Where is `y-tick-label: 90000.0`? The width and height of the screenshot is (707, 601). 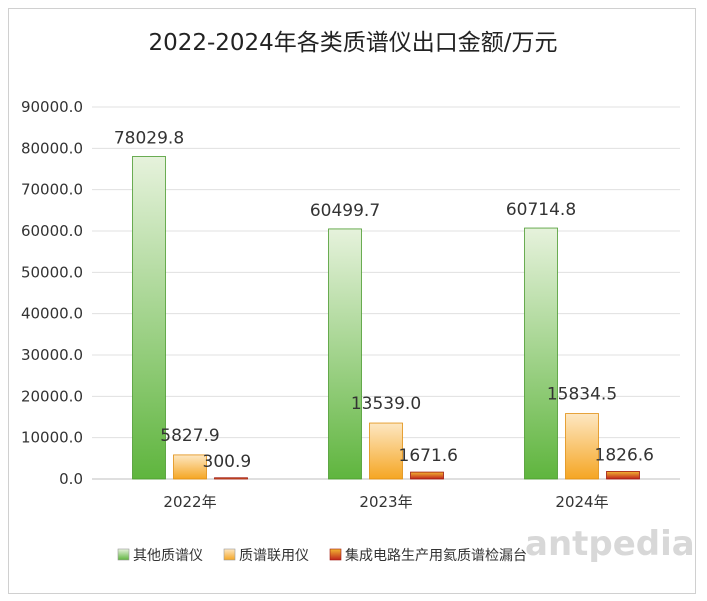
y-tick-label: 90000.0 is located at coordinates (52, 107).